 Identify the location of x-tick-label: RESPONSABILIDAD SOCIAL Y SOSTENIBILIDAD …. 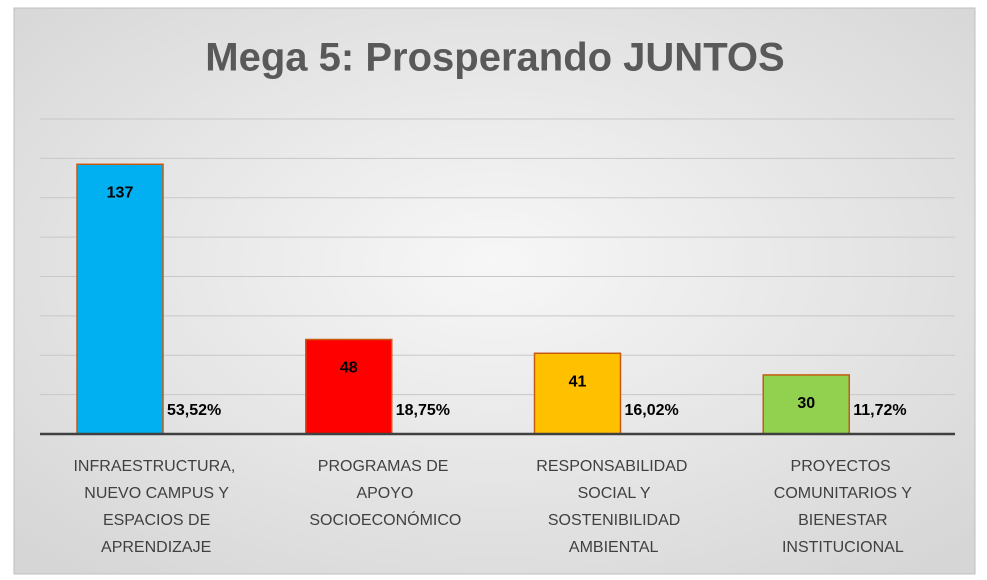
(611, 507).